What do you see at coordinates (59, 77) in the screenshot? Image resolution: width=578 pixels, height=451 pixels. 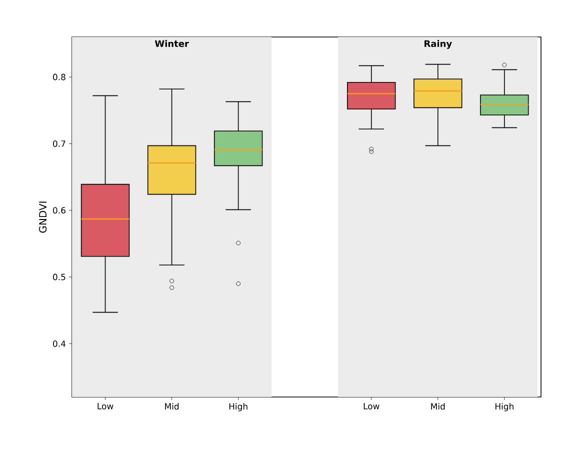 I see `y-tick-label: 0.8` at bounding box center [59, 77].